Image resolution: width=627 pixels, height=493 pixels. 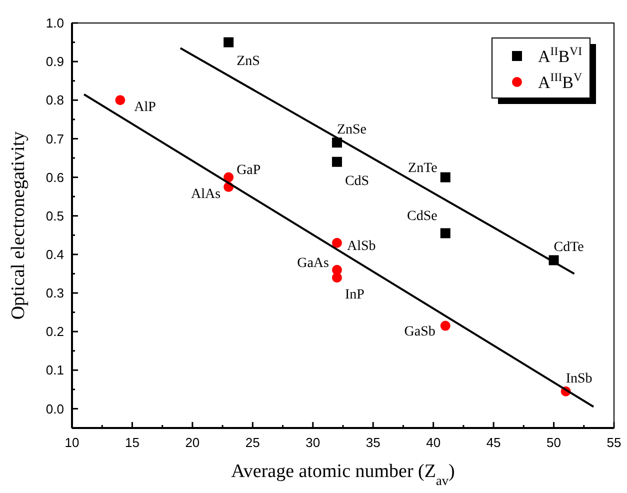 I want to click on annotation: AlP, so click(x=145, y=108).